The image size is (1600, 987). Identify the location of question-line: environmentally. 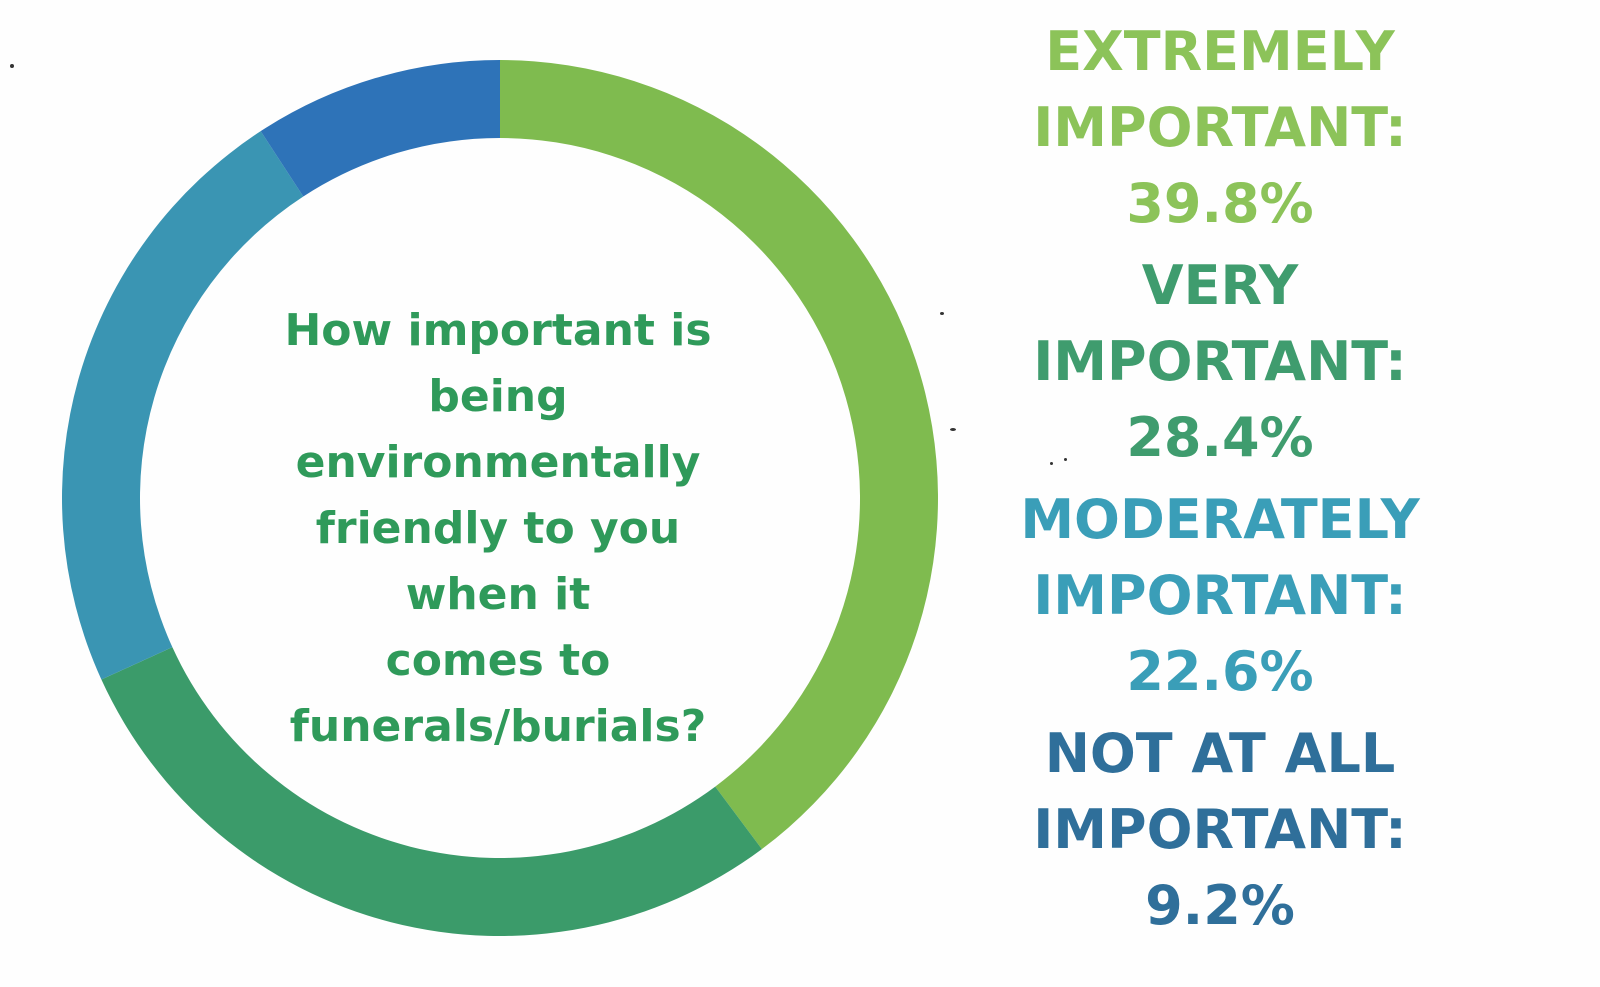
(498, 462).